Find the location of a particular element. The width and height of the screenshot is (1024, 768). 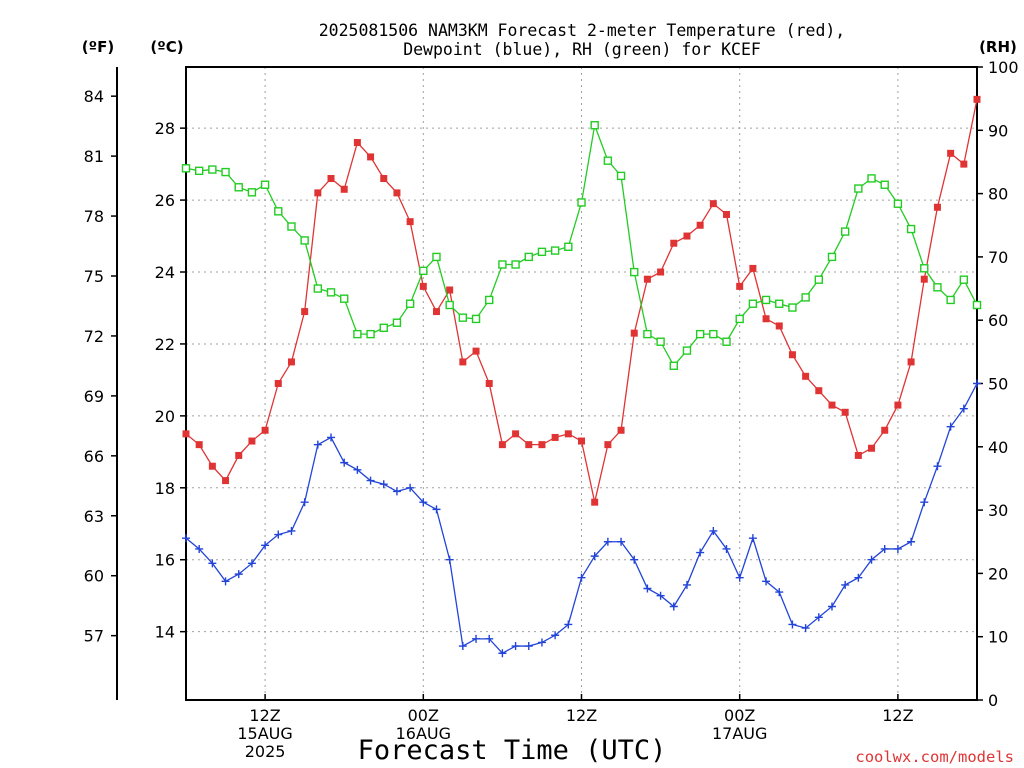

rh-tick-label-8: 80 is located at coordinates (998, 194).